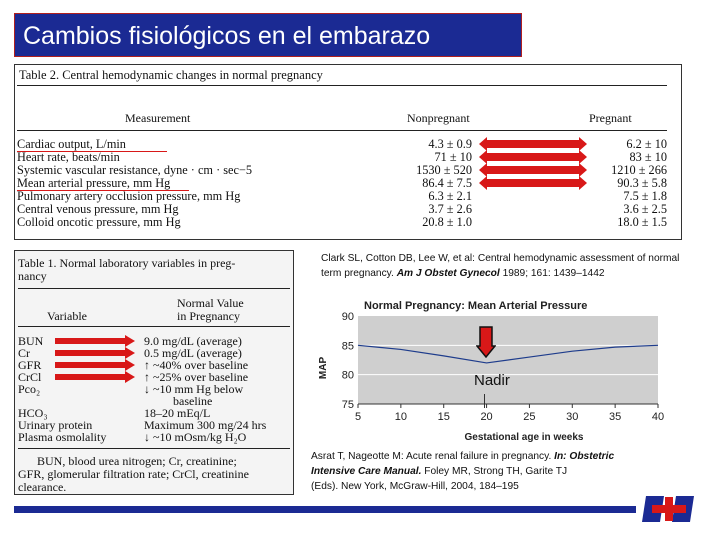 This screenshot has height=540, width=720. I want to click on value-cell: baseline, so click(193, 401).